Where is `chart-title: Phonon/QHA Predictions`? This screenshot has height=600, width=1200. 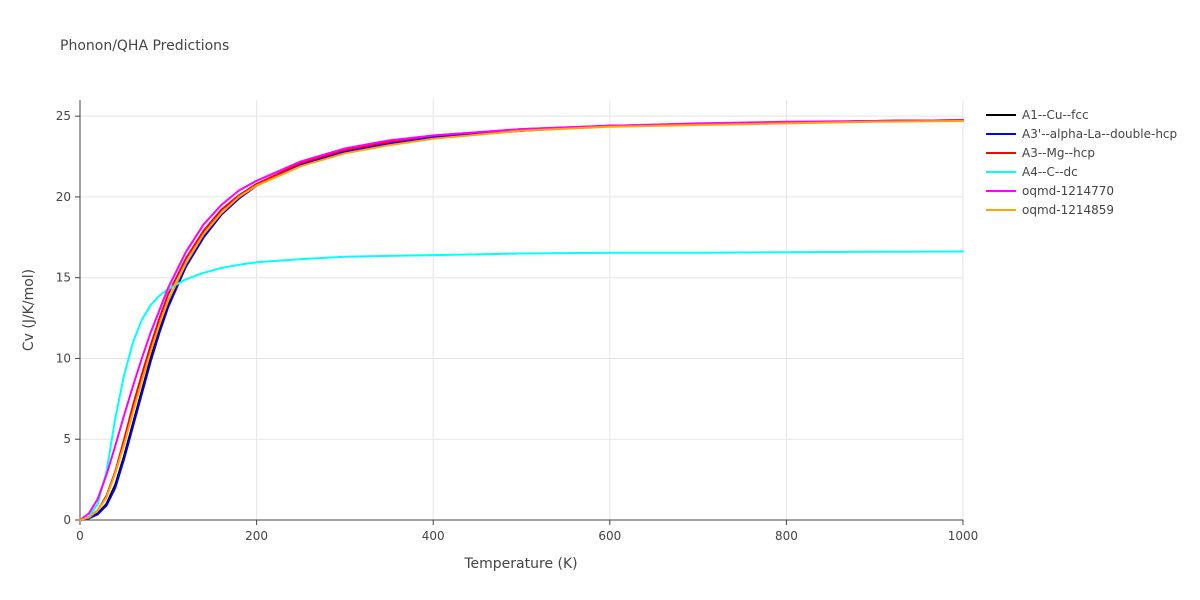
chart-title: Phonon/QHA Predictions is located at coordinates (144, 46).